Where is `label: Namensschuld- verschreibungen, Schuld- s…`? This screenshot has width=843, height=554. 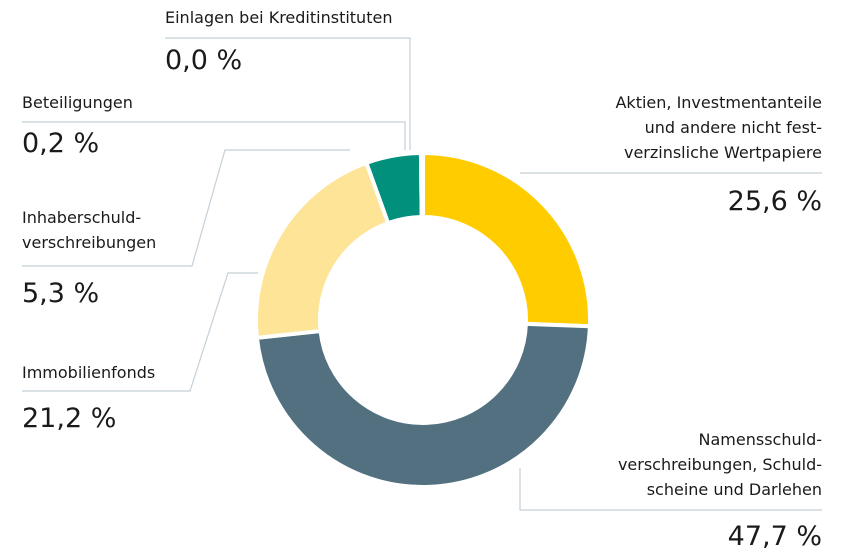 label: Namensschuld- verschreibungen, Schuld- s… is located at coordinates (719, 464).